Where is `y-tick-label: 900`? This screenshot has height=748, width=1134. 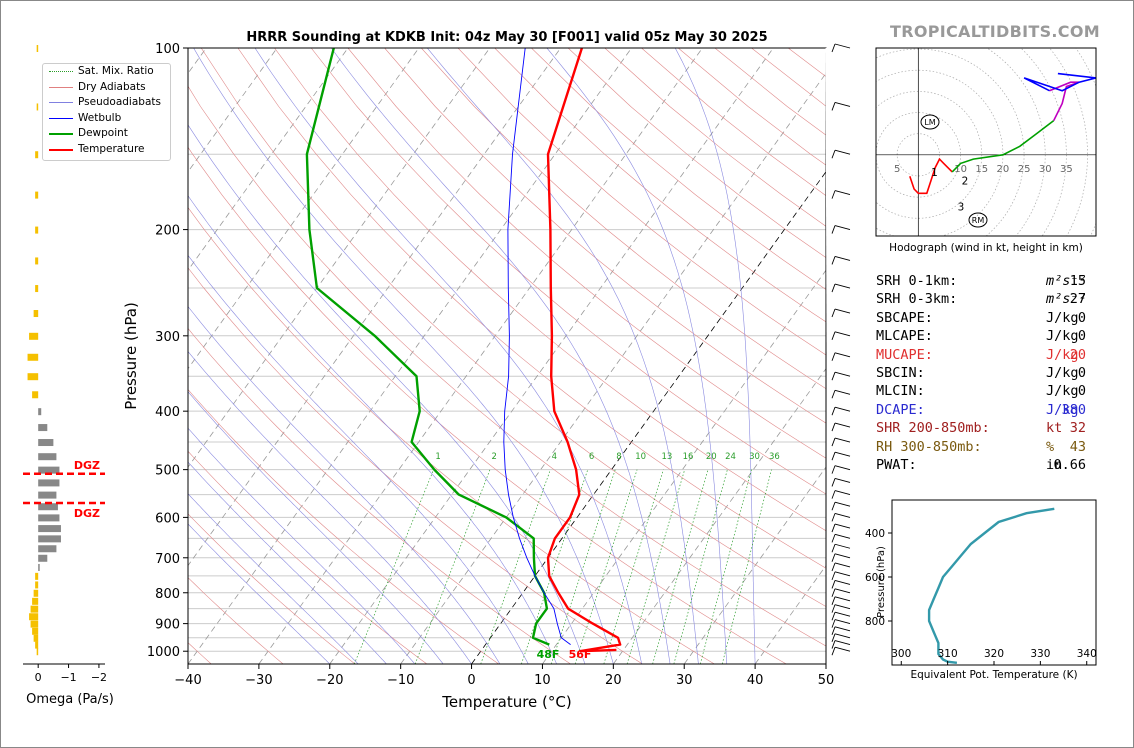
y-tick-label: 900 is located at coordinates (167, 625).